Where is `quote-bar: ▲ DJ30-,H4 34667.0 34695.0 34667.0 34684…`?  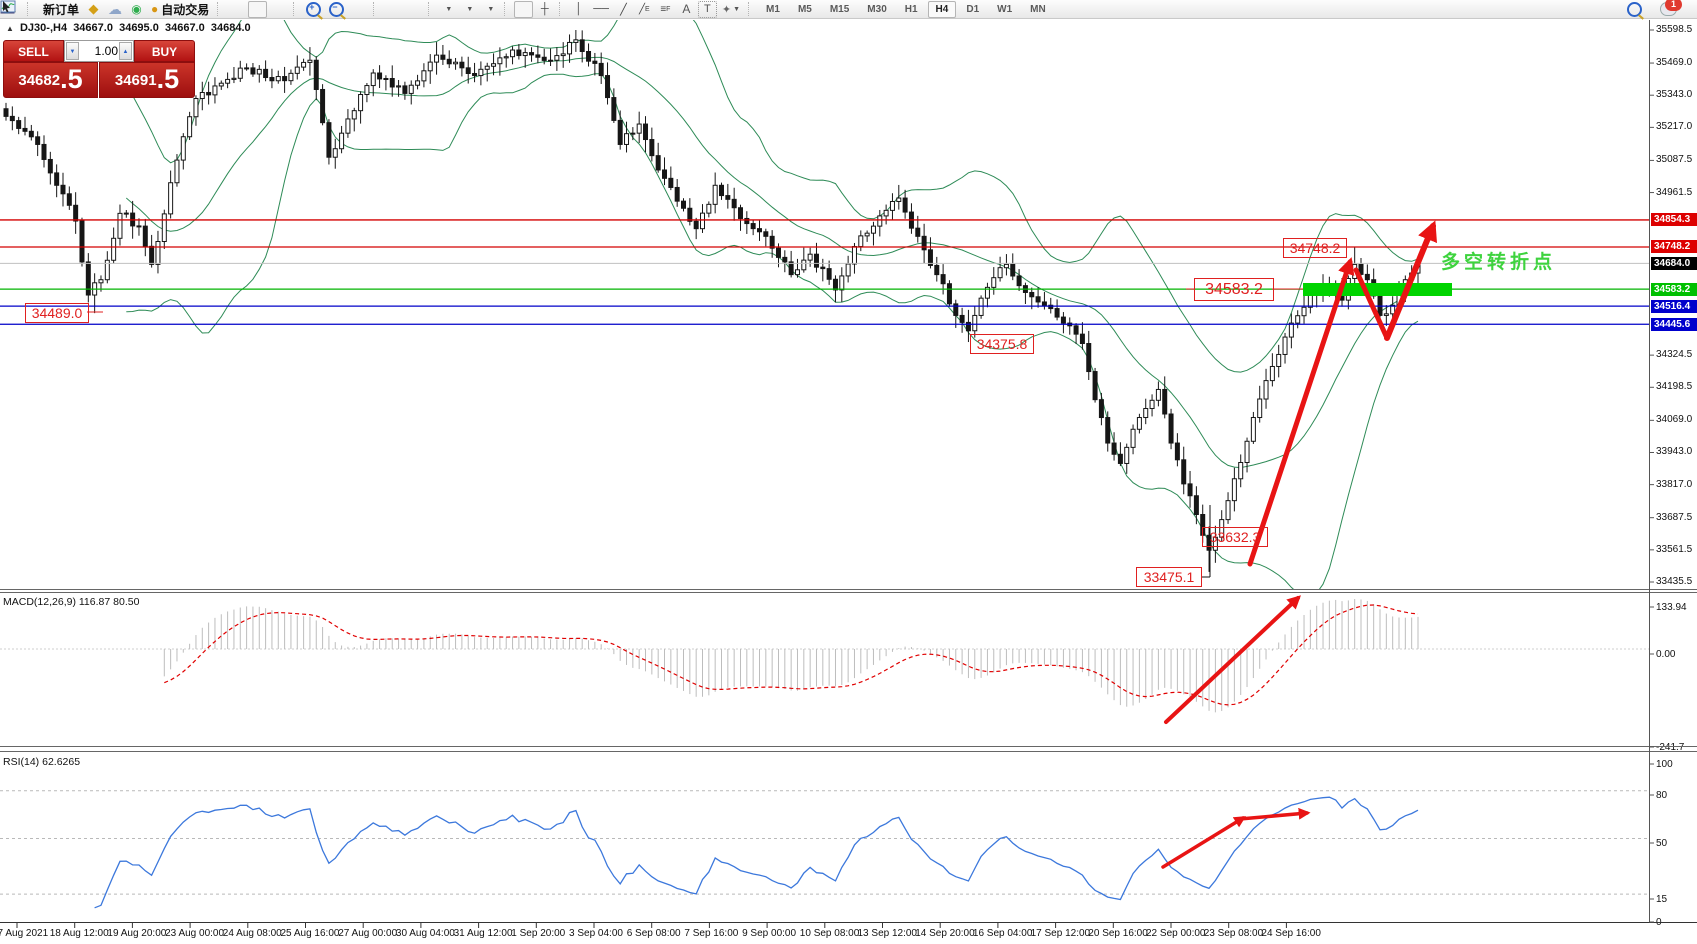 quote-bar: ▲ DJ30-,H4 34667.0 34695.0 34667.0 34684… is located at coordinates (128, 28).